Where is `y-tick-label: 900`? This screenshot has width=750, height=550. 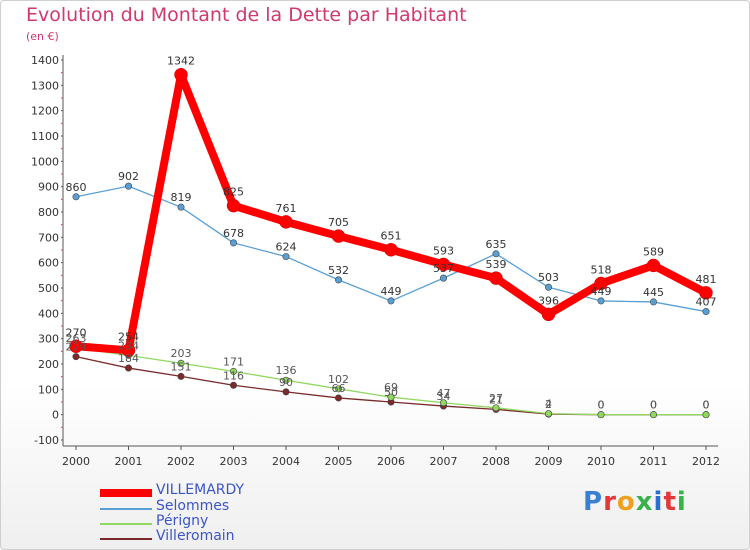 y-tick-label: 900 is located at coordinates (48, 187).